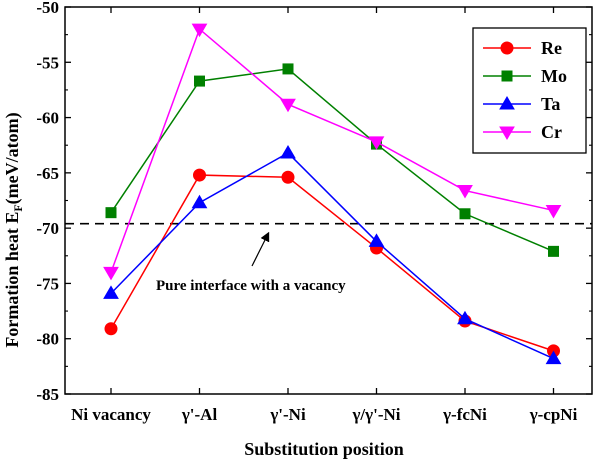  Describe the element at coordinates (47, 283) in the screenshot. I see `y-tick-label: -75` at that location.